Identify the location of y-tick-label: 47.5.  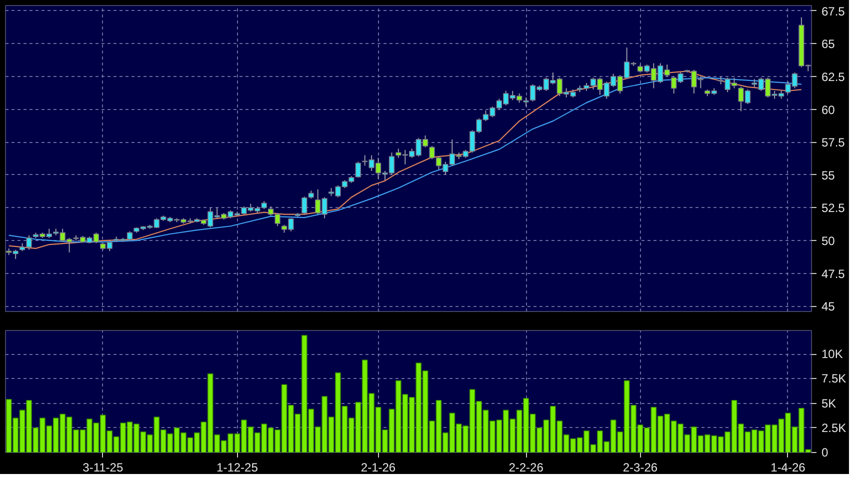
(834, 273).